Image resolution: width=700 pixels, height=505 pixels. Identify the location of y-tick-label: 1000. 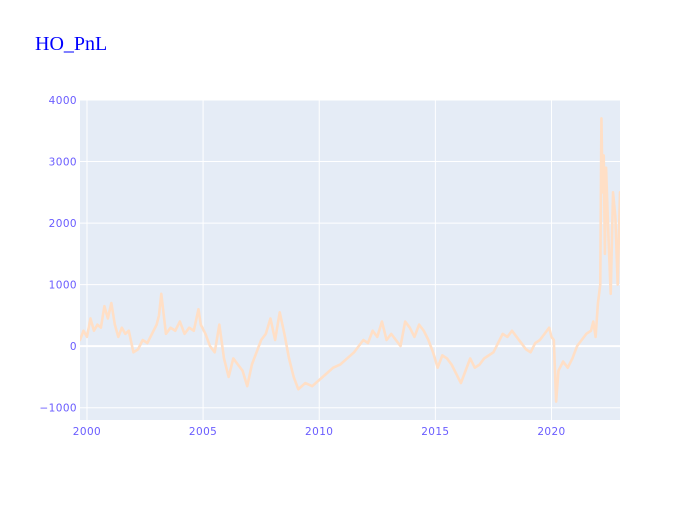
(63, 286).